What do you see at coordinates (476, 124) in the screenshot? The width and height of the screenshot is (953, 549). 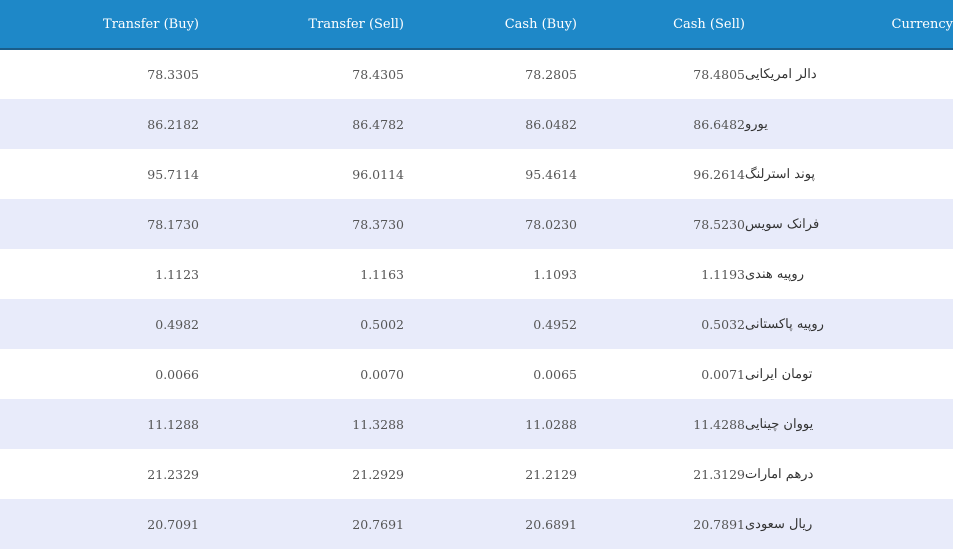 I see `table-row: 86.2182 86.4782 86.0482 86.6482 یورو` at bounding box center [476, 124].